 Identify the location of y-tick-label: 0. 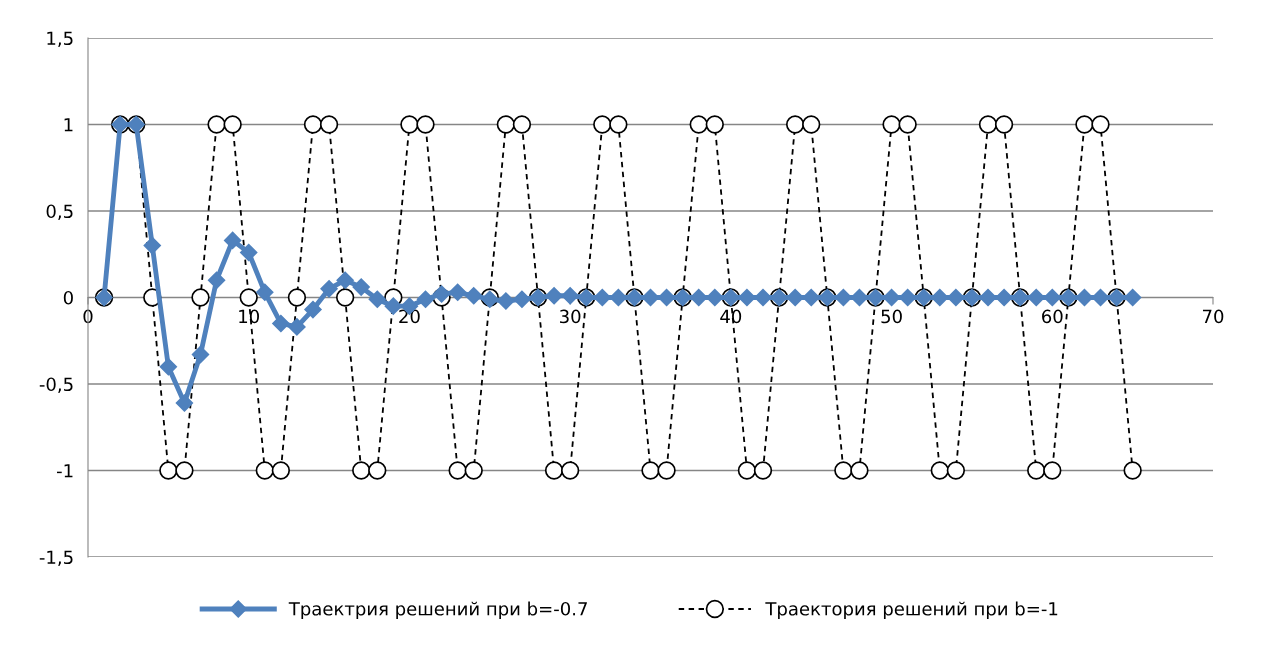
(68, 297).